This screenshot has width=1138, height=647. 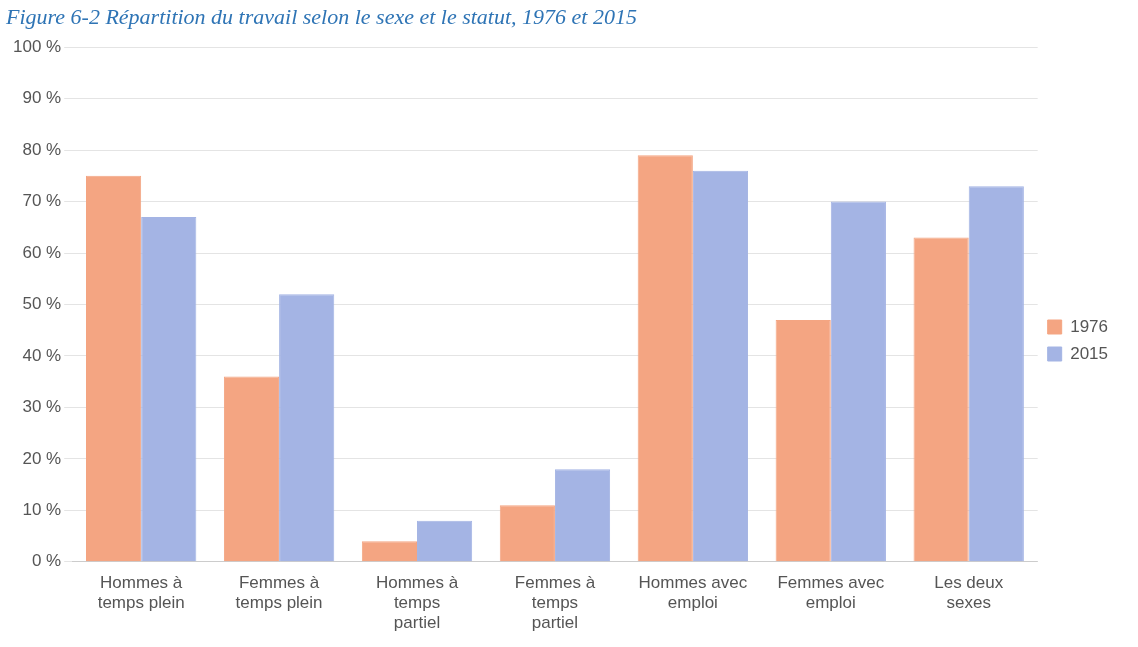 What do you see at coordinates (279, 592) in the screenshot?
I see `x-tick-label: Femmes à temps plein` at bounding box center [279, 592].